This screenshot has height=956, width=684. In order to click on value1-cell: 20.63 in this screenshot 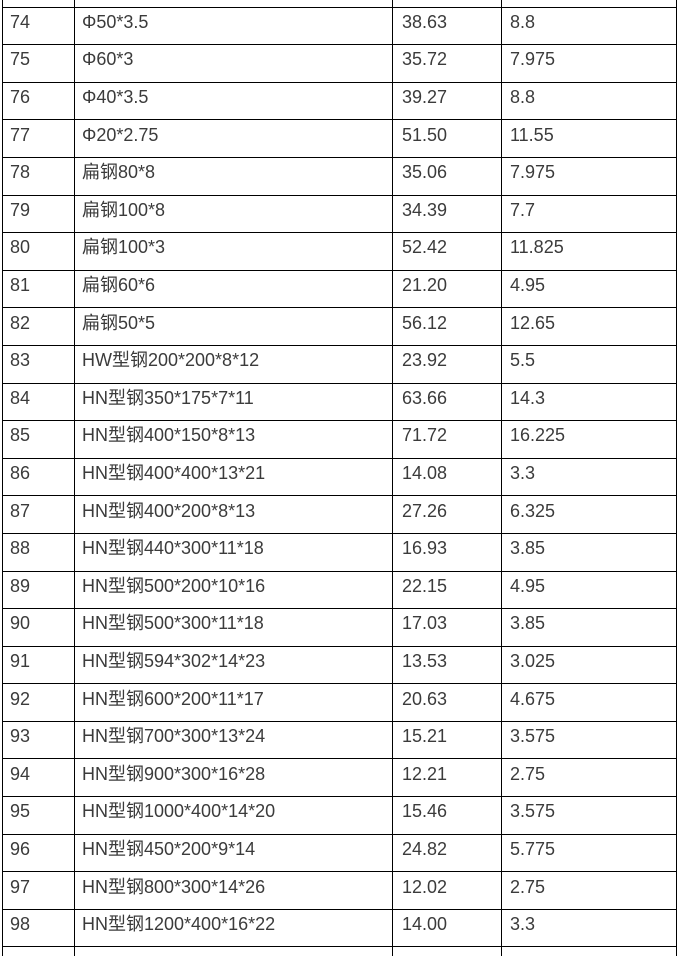, I will do `click(447, 703)`.